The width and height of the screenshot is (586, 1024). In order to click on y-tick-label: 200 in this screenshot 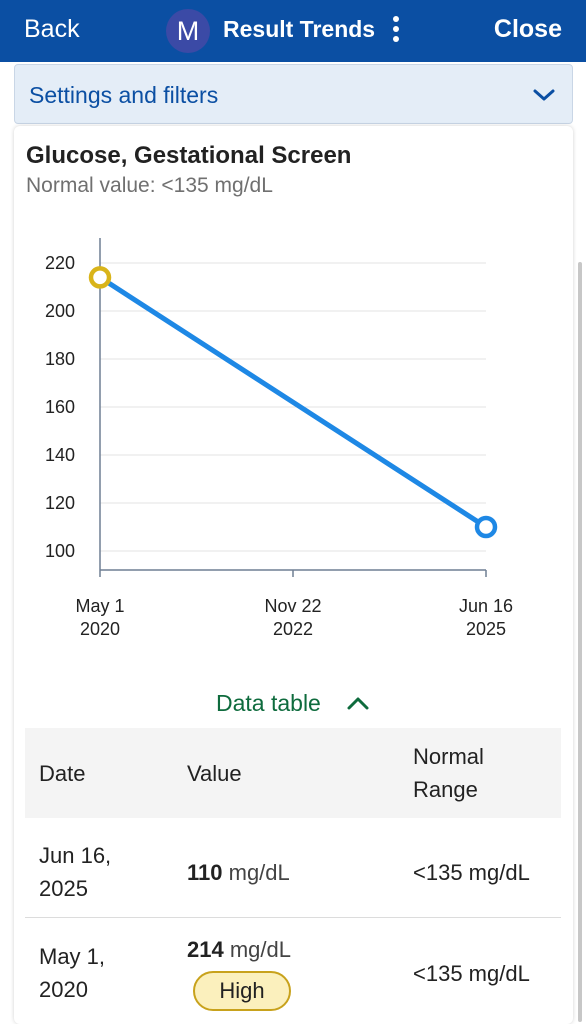, I will do `click(60, 311)`.